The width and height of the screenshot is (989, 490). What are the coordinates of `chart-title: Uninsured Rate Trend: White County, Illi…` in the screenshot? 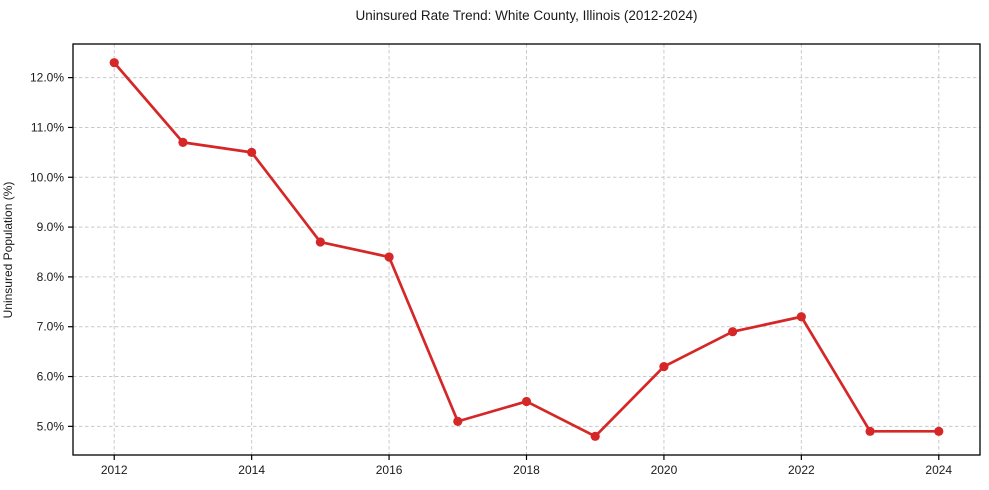 It's located at (526, 15).